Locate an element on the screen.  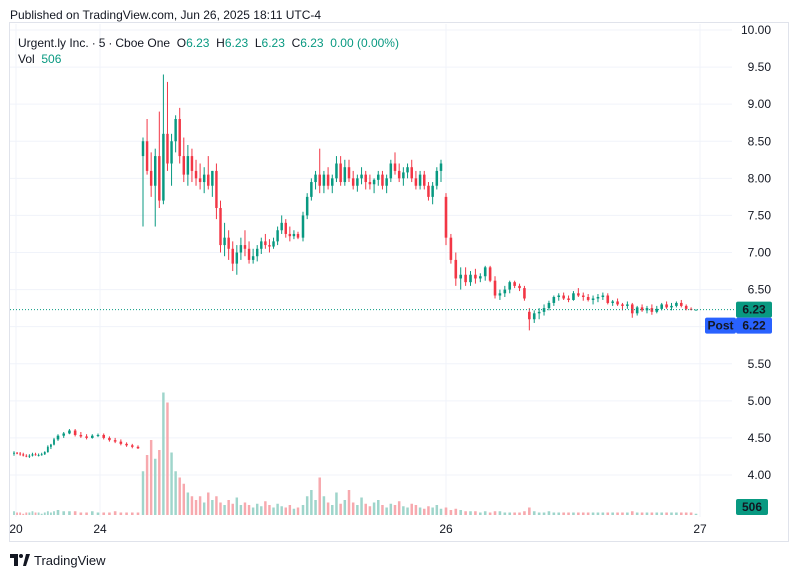
x-tick-label: 20 is located at coordinates (16, 529).